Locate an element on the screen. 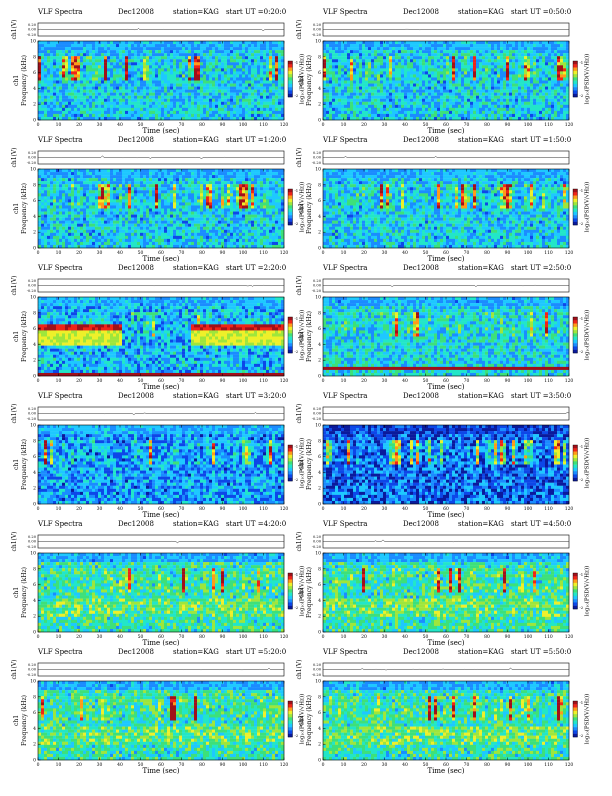 The image size is (612, 796). time-tick-label: 30 is located at coordinates (100, 509).